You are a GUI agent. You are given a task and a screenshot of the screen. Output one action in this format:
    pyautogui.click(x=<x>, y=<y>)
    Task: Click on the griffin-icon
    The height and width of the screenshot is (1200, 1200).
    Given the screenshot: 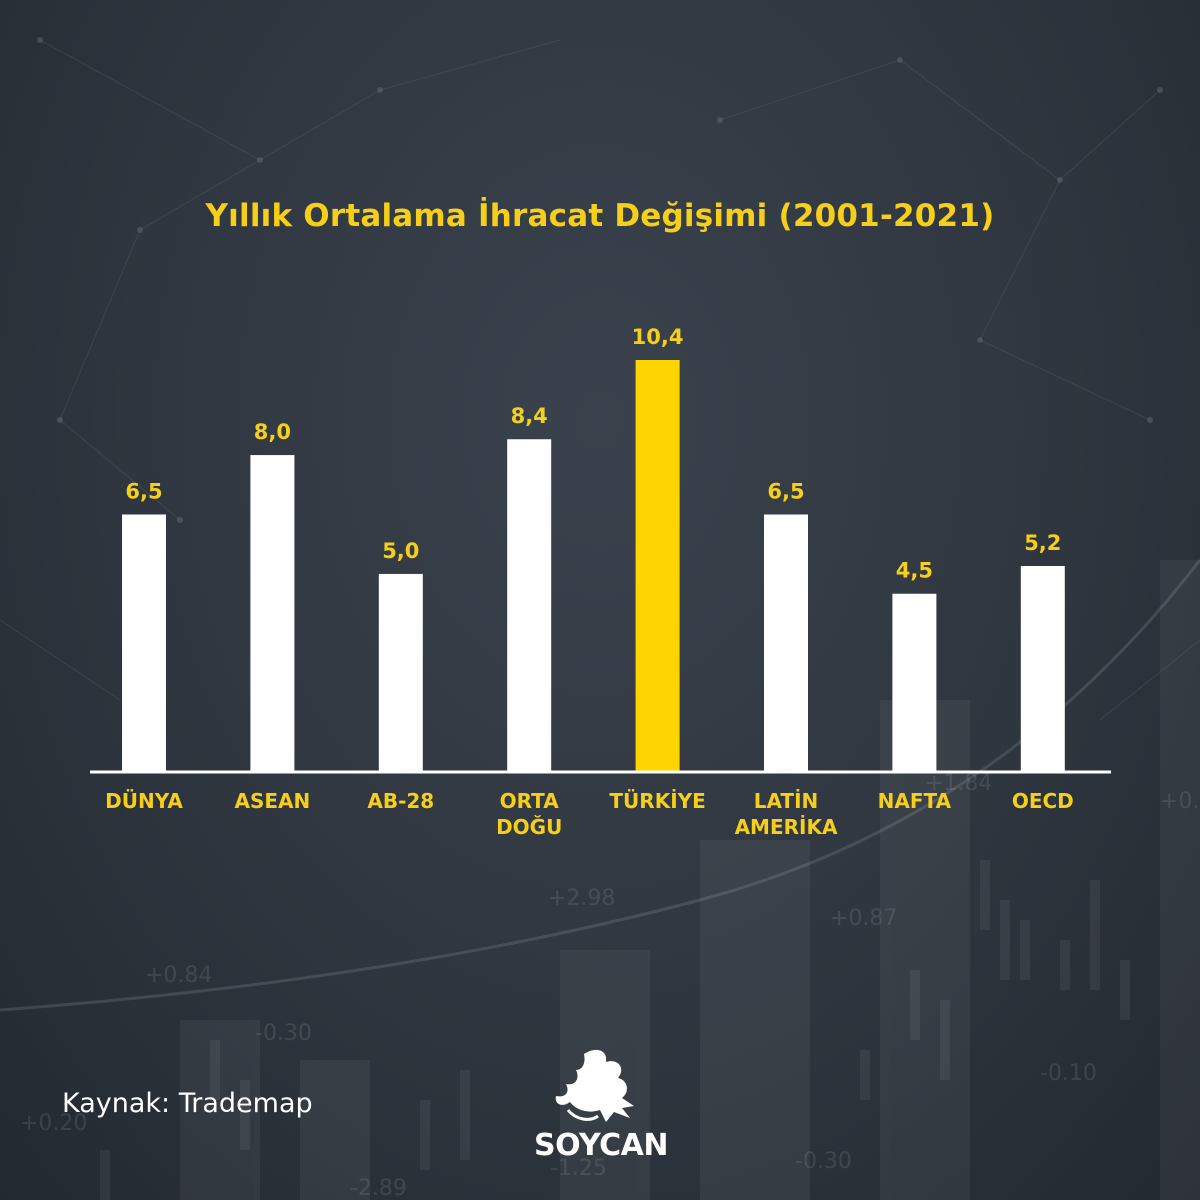 What is the action you would take?
    pyautogui.click(x=594, y=1085)
    